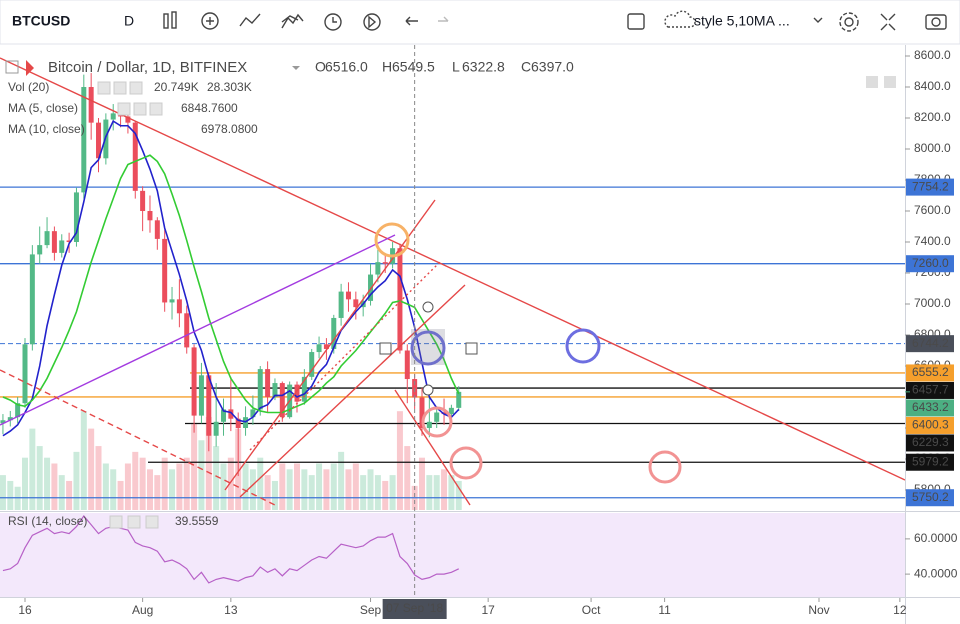  Describe the element at coordinates (47, 521) in the screenshot. I see `rsi-legend: RSI (14, close)` at that location.